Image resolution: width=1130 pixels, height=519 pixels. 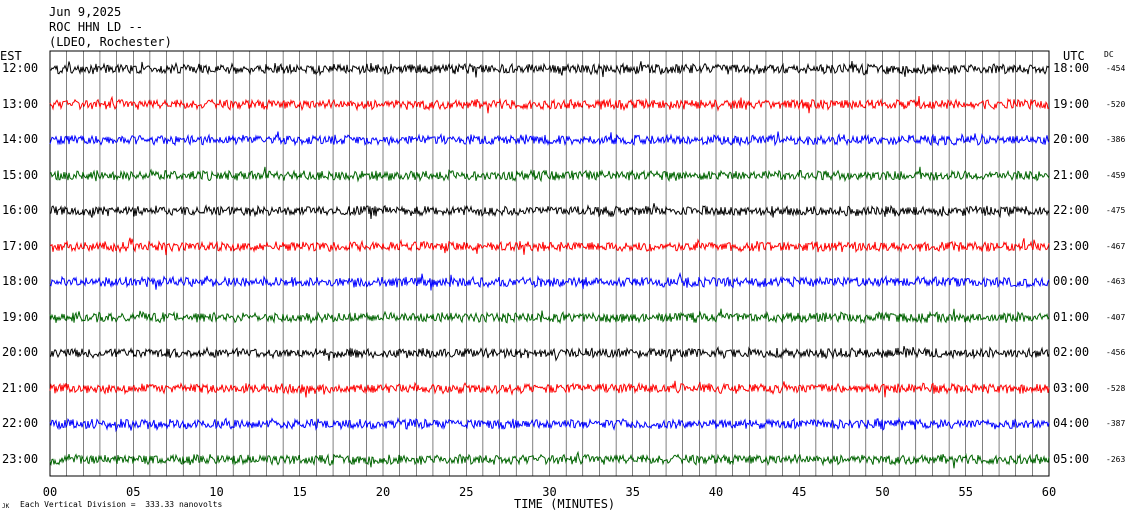 I want to click on utc-hour-label: 00:00, so click(x=1071, y=281).